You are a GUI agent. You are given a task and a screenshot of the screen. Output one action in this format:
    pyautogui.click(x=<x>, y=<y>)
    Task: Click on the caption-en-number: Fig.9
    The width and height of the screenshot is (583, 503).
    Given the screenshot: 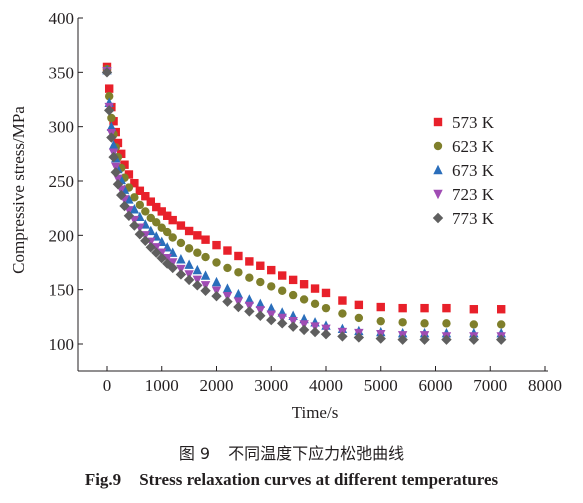 What is the action you would take?
    pyautogui.click(x=103, y=479)
    